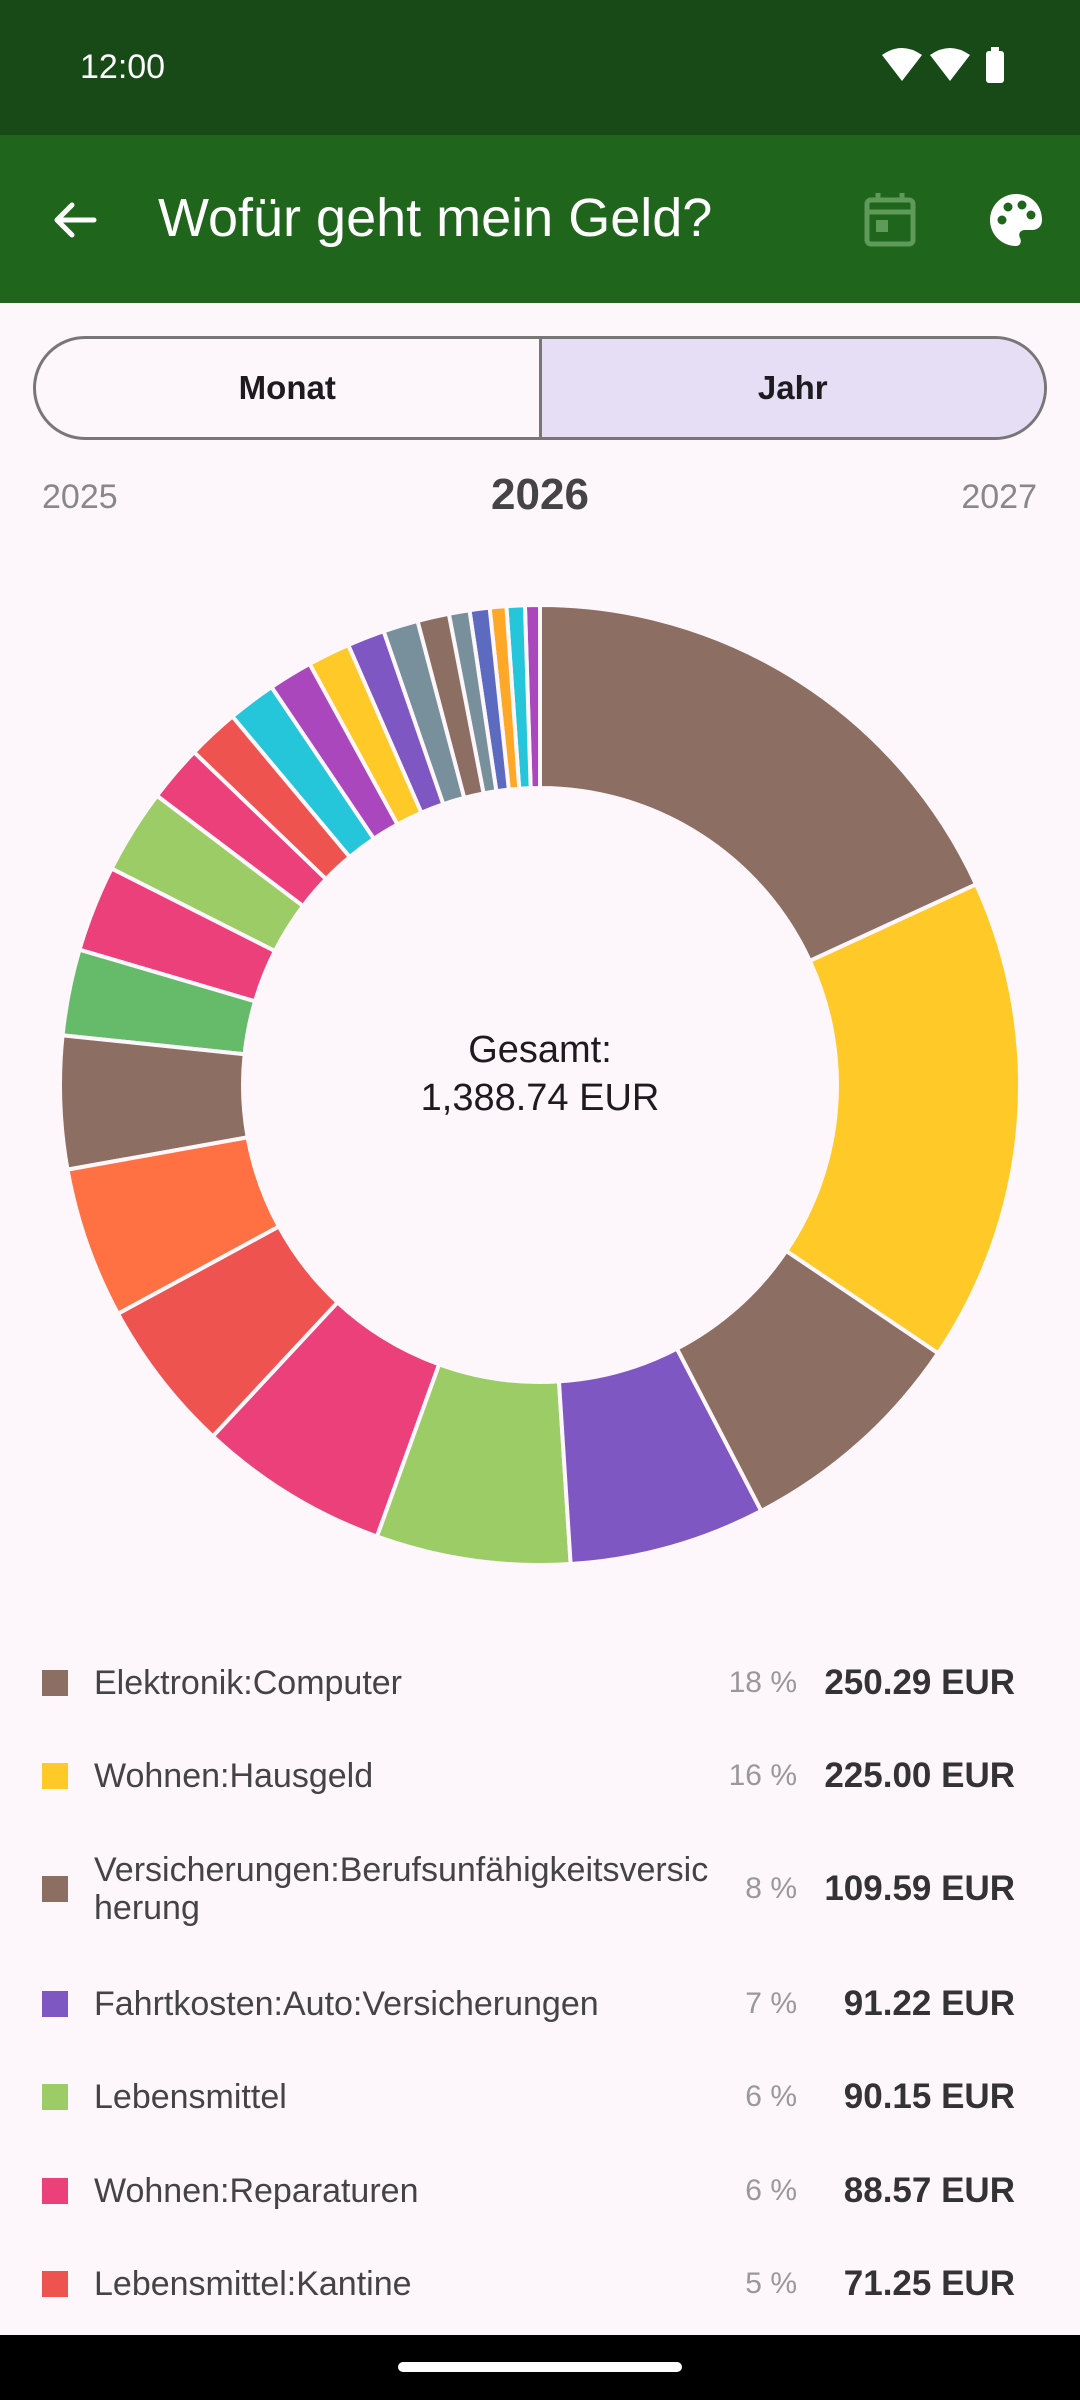 Image resolution: width=1080 pixels, height=2400 pixels. Describe the element at coordinates (346, 2004) in the screenshot. I see `category-name: Fahrtkosten:Auto:Versicherungen` at that location.